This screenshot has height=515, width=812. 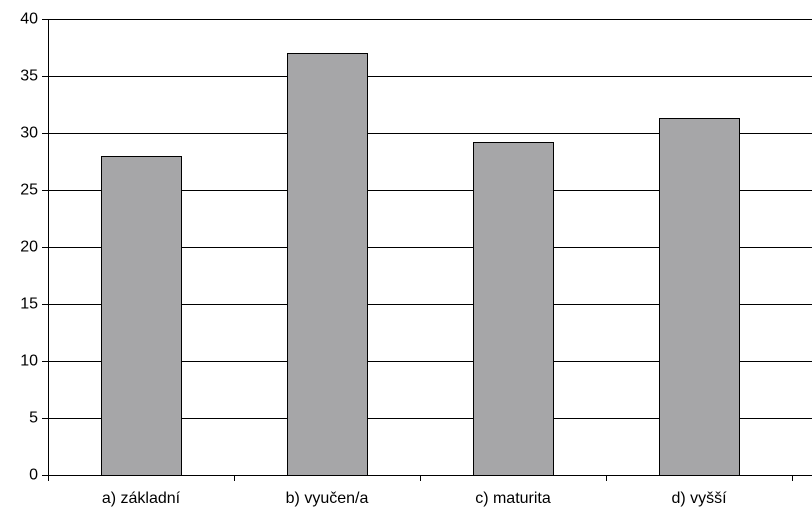 What do you see at coordinates (327, 498) in the screenshot?
I see `x-tick-label-2: b) vyučen/a` at bounding box center [327, 498].